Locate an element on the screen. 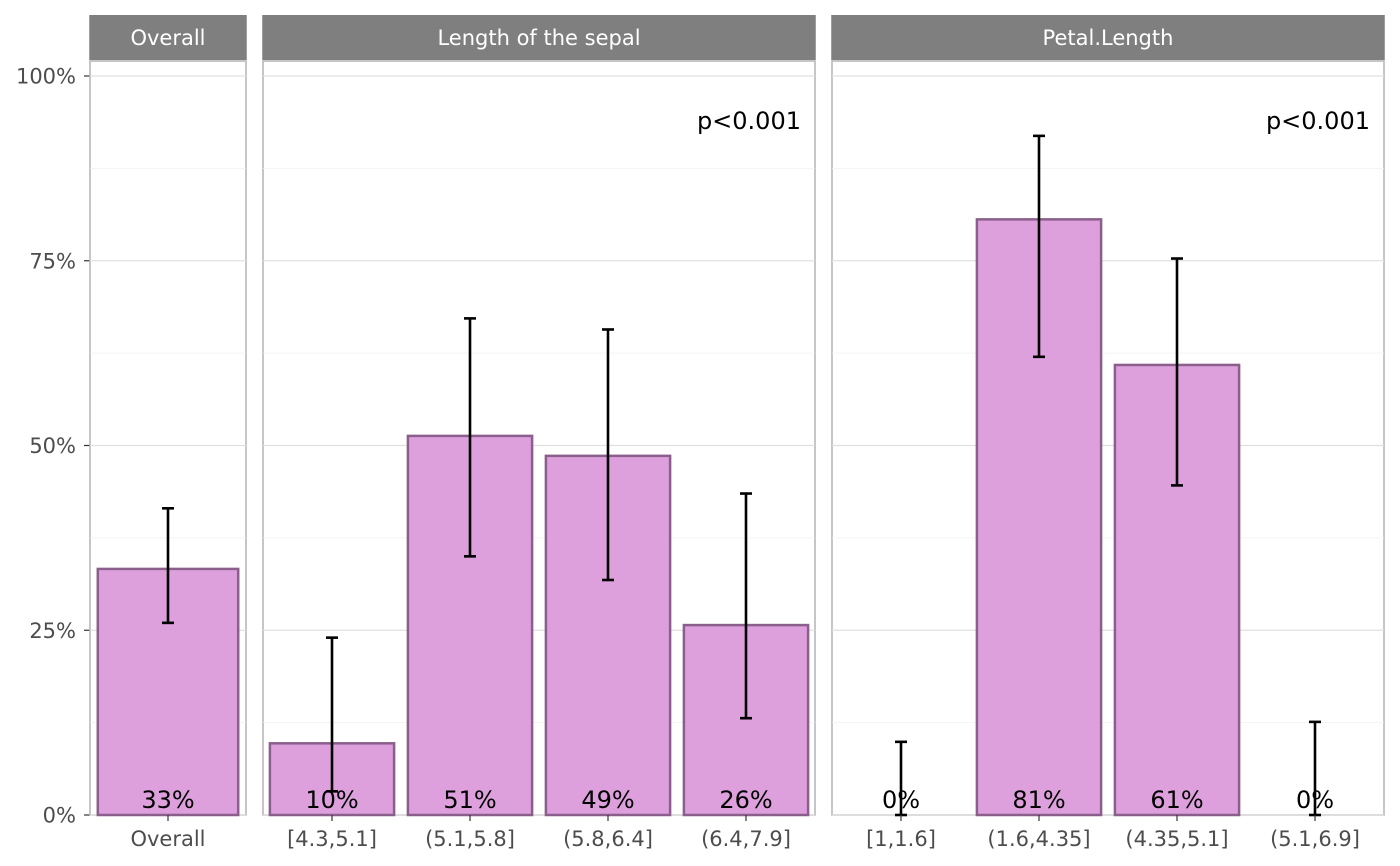 Image resolution: width=1400 pixels, height=866 pixels. bar-value-label: 26% is located at coordinates (745, 800).